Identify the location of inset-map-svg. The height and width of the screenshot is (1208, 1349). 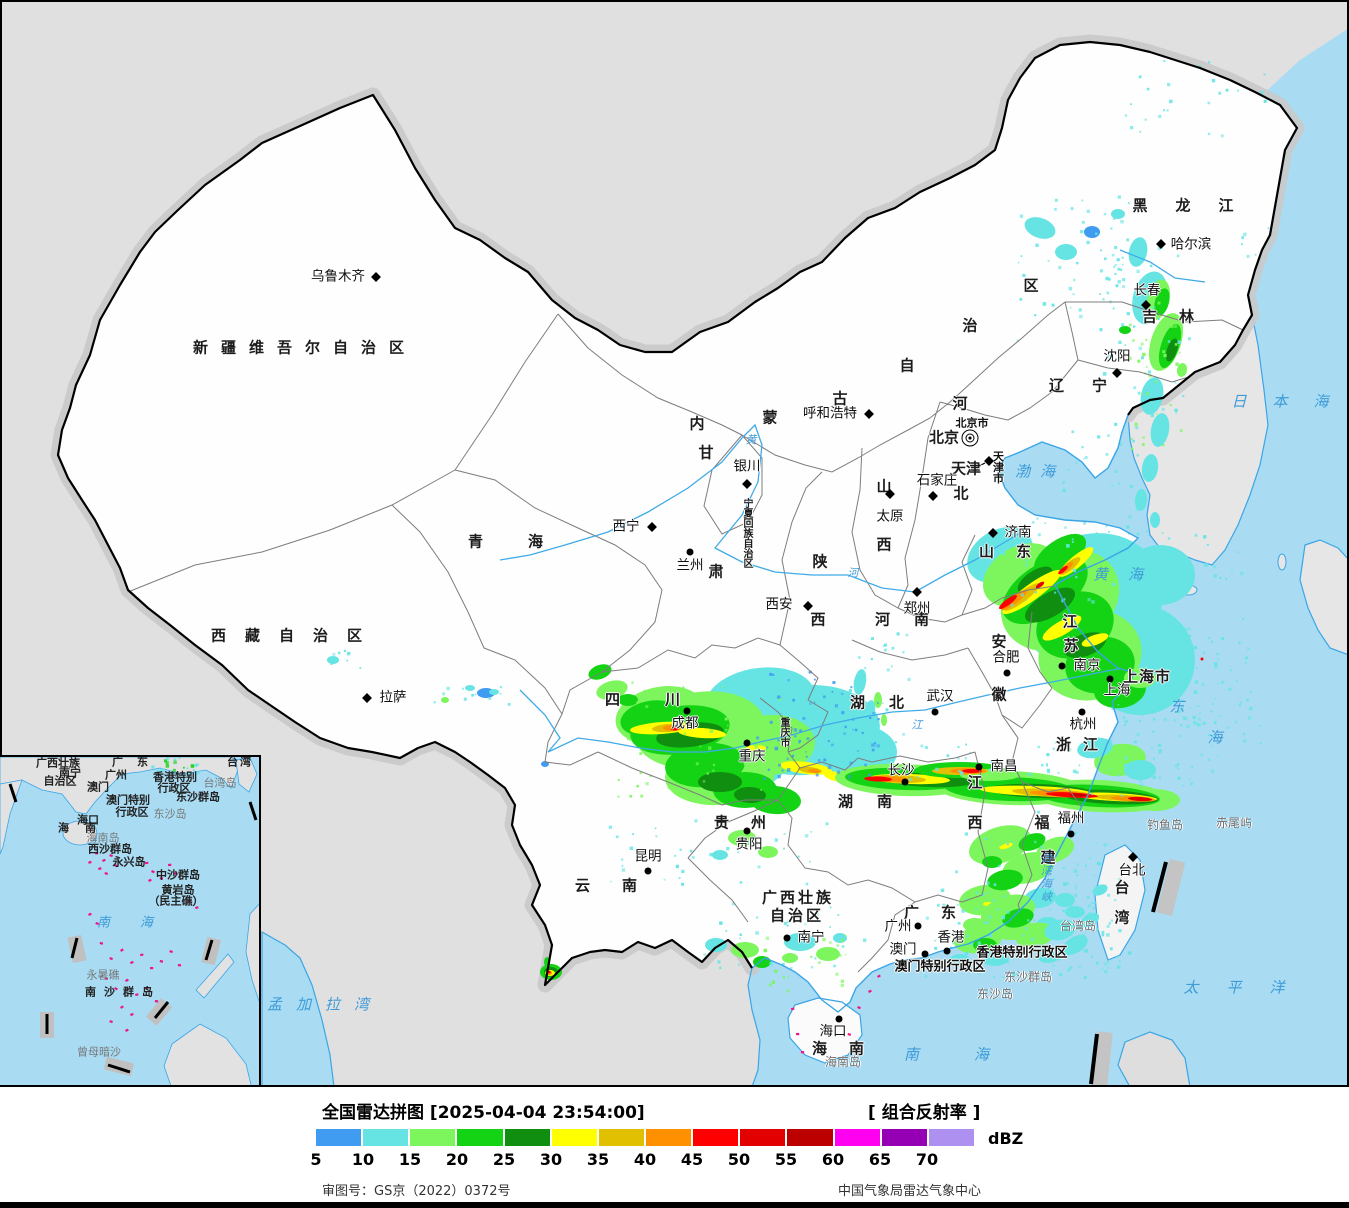
(129, 921).